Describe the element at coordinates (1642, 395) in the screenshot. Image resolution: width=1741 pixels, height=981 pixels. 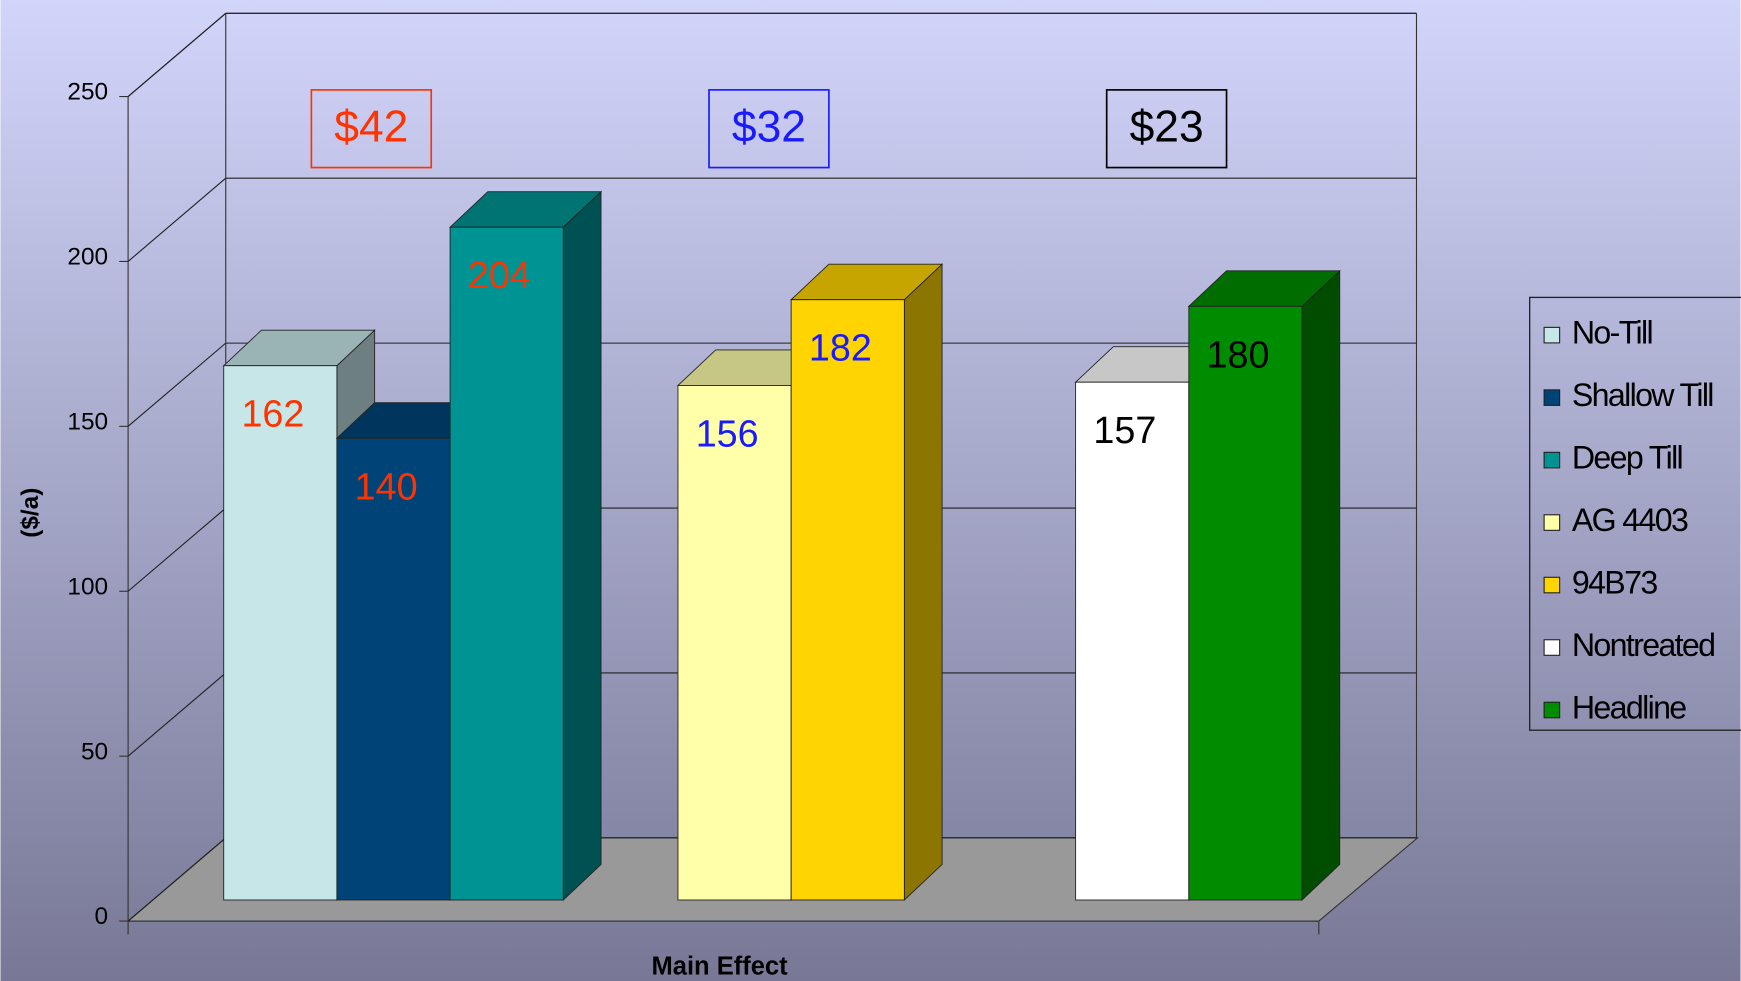
I see `legend-label: Shallow Till` at that location.